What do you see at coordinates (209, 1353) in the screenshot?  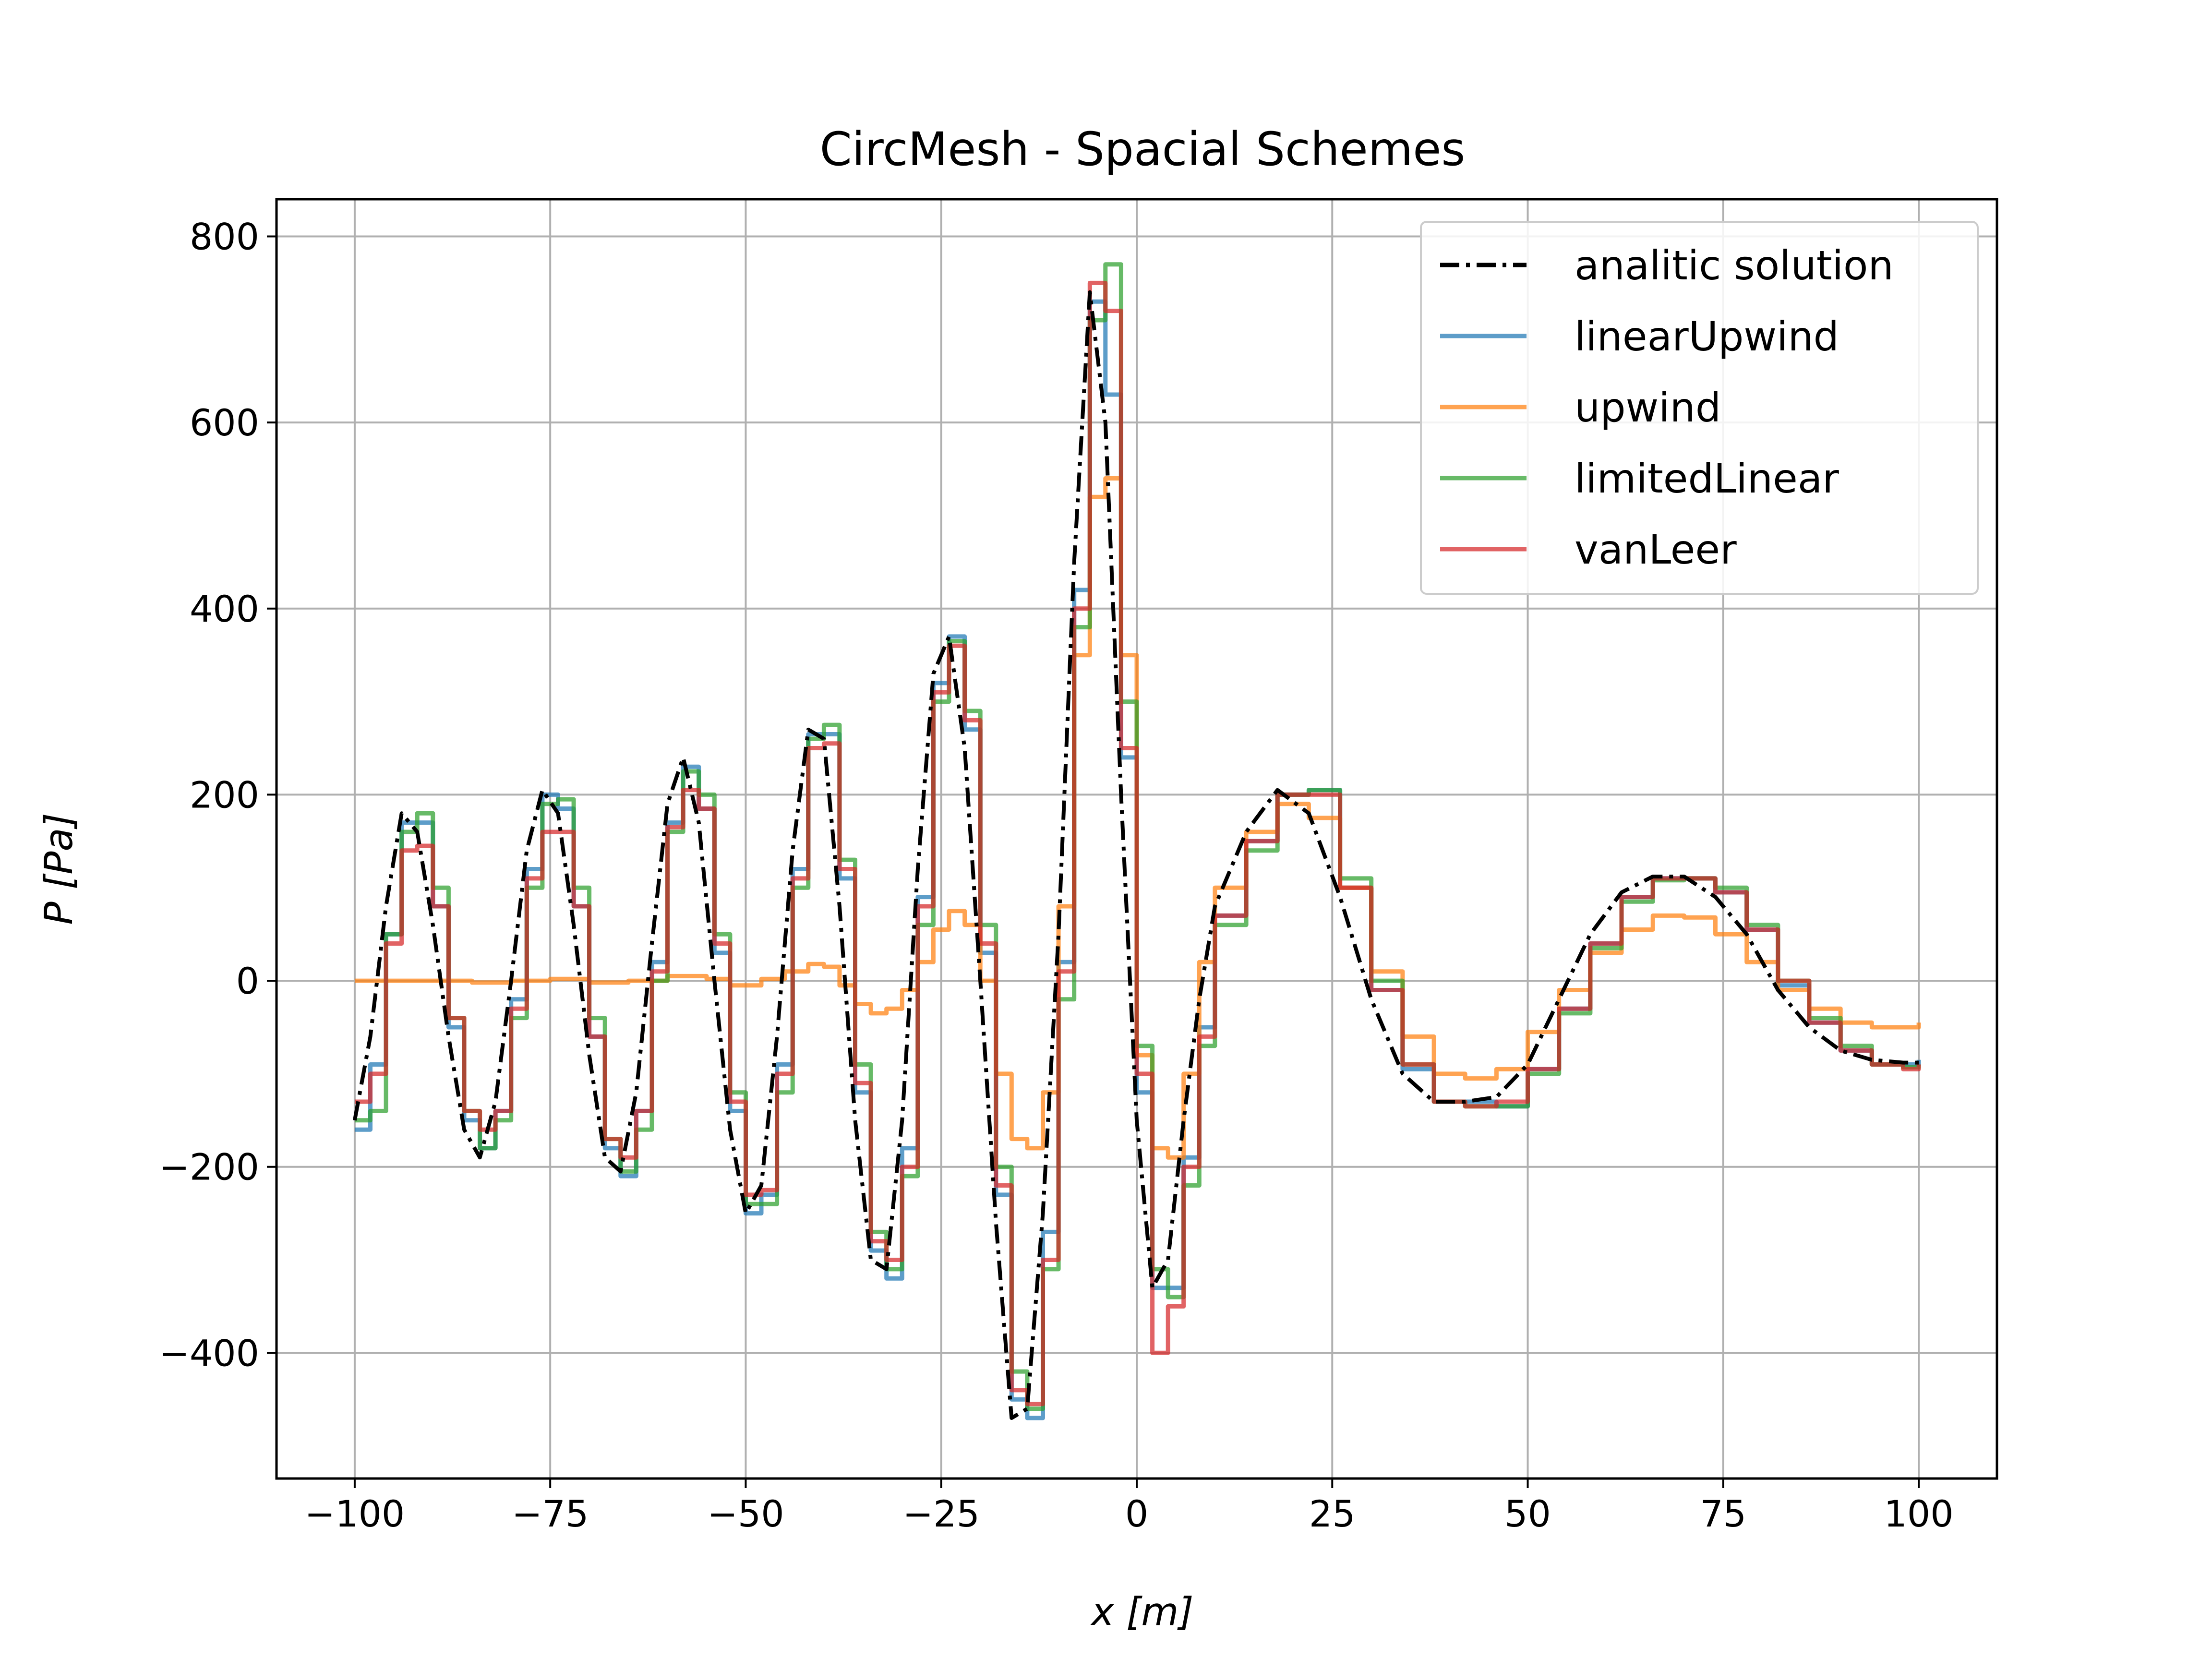 I see `y-tick-label: −400` at bounding box center [209, 1353].